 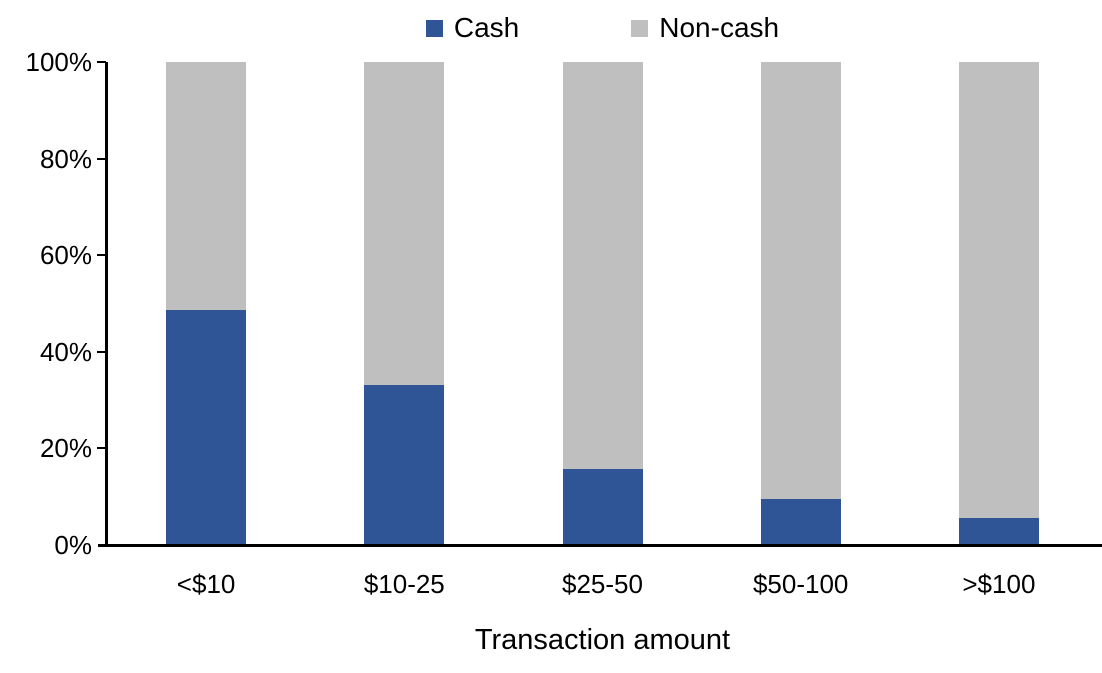 I want to click on legend-item-noncash: Non-cash, so click(x=705, y=28).